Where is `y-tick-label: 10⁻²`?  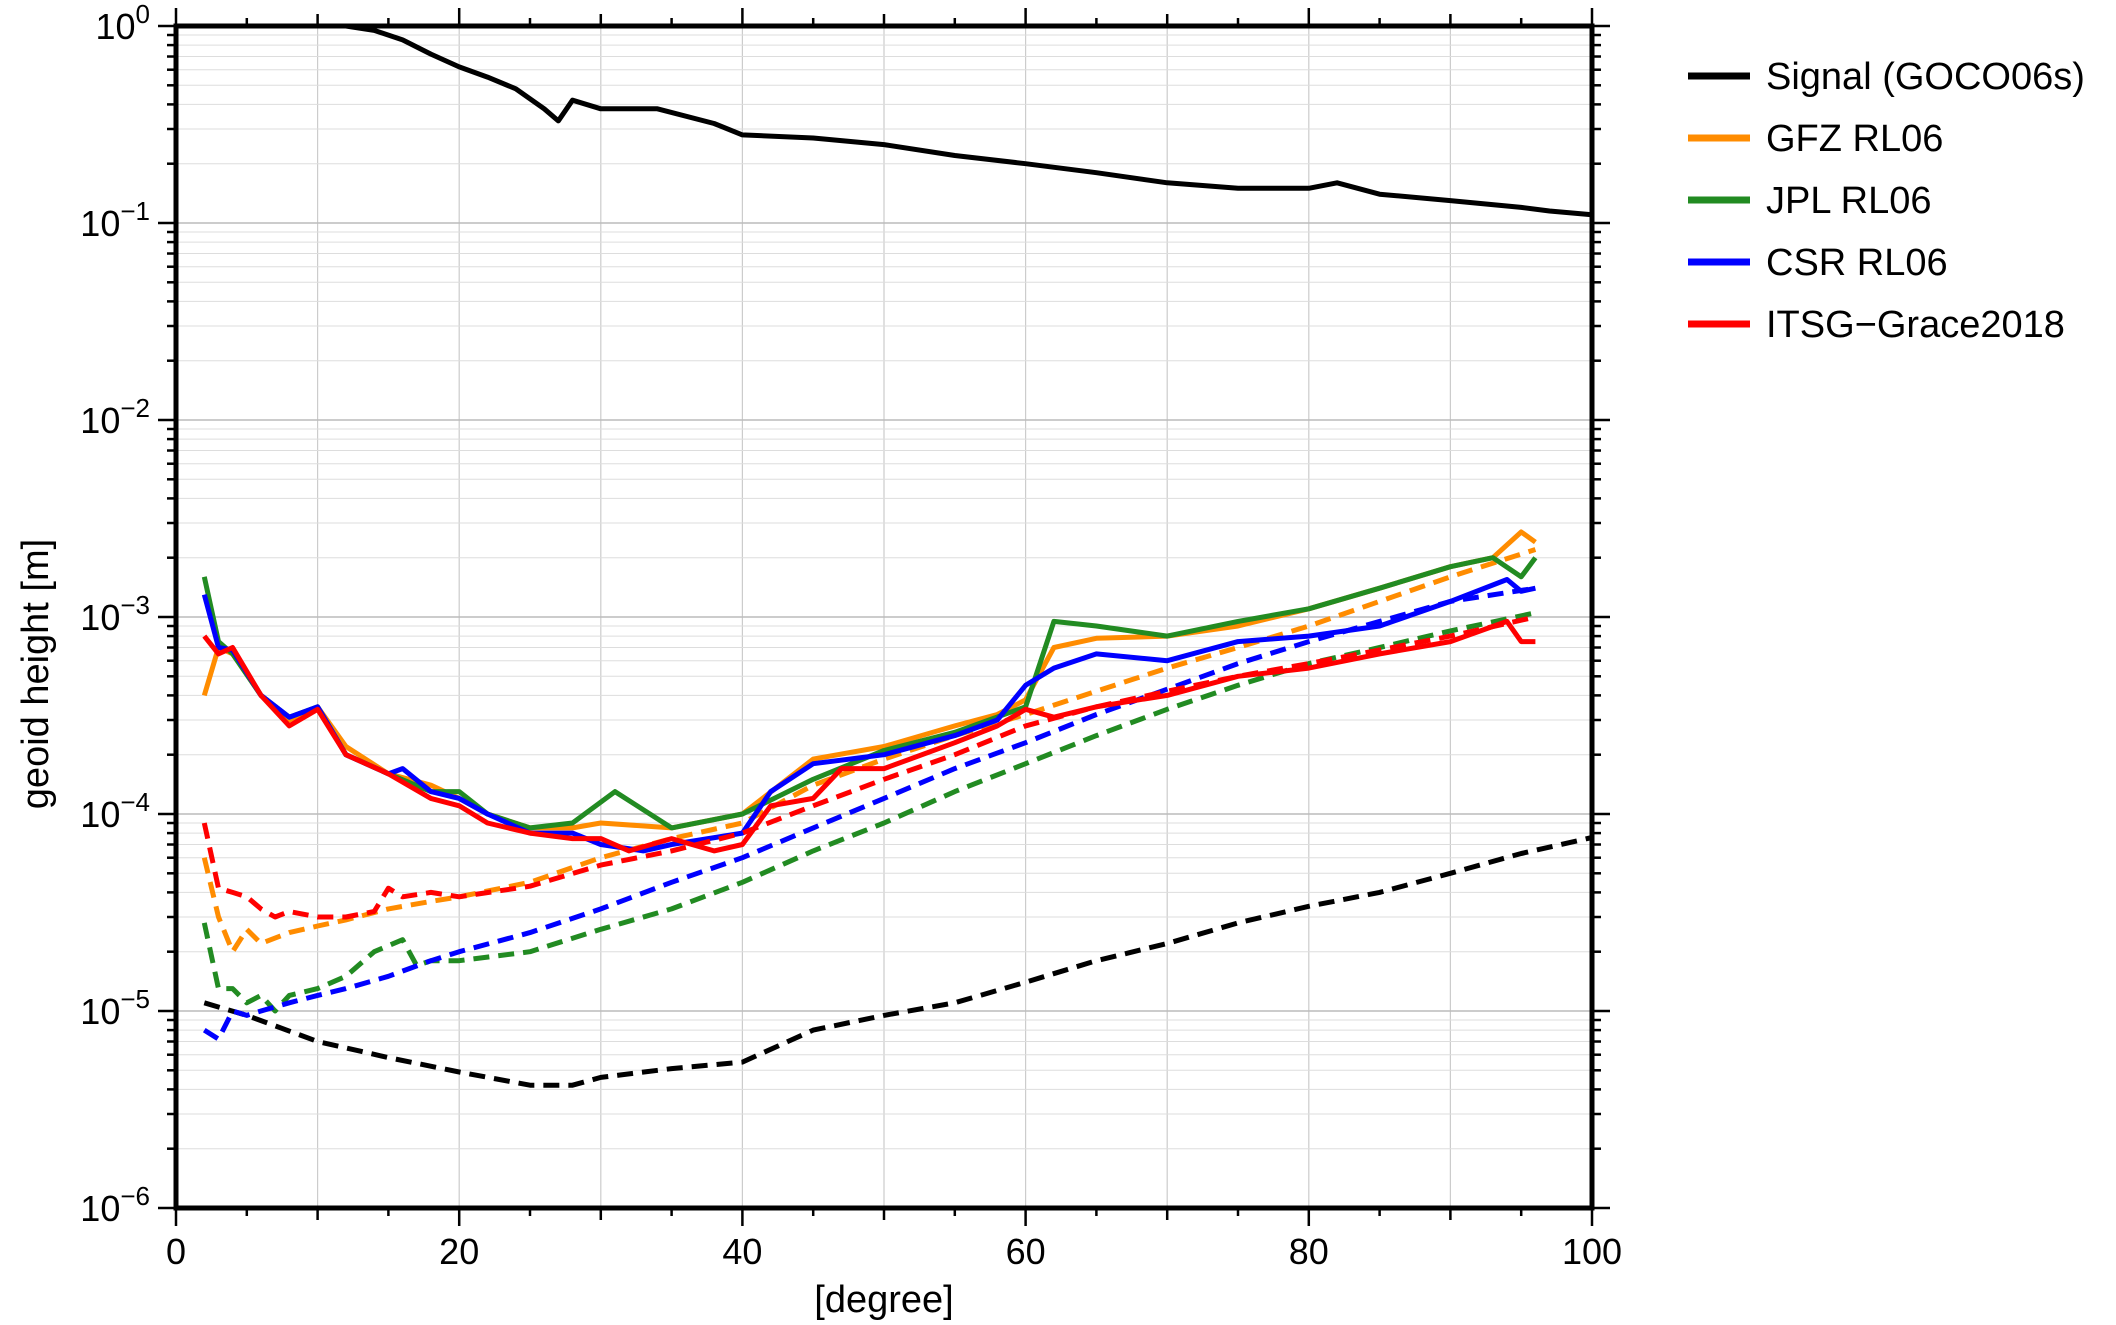
y-tick-label: 10⁻² is located at coordinates (115, 417).